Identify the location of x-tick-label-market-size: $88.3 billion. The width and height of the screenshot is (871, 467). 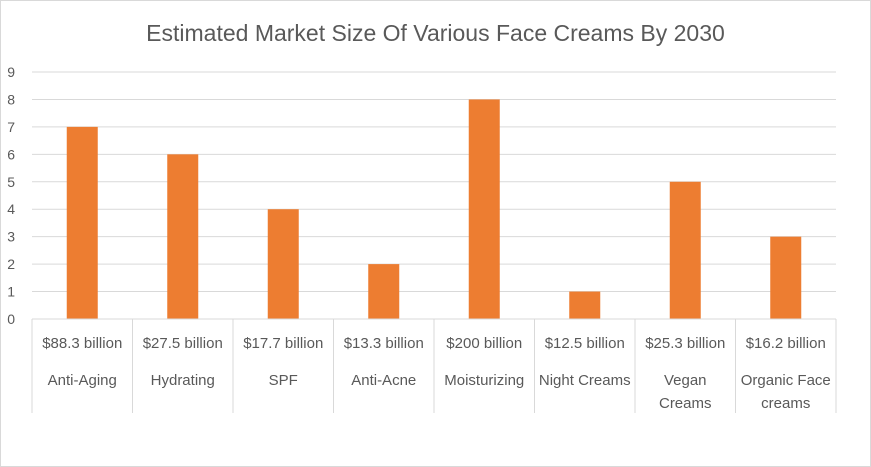
(82, 343).